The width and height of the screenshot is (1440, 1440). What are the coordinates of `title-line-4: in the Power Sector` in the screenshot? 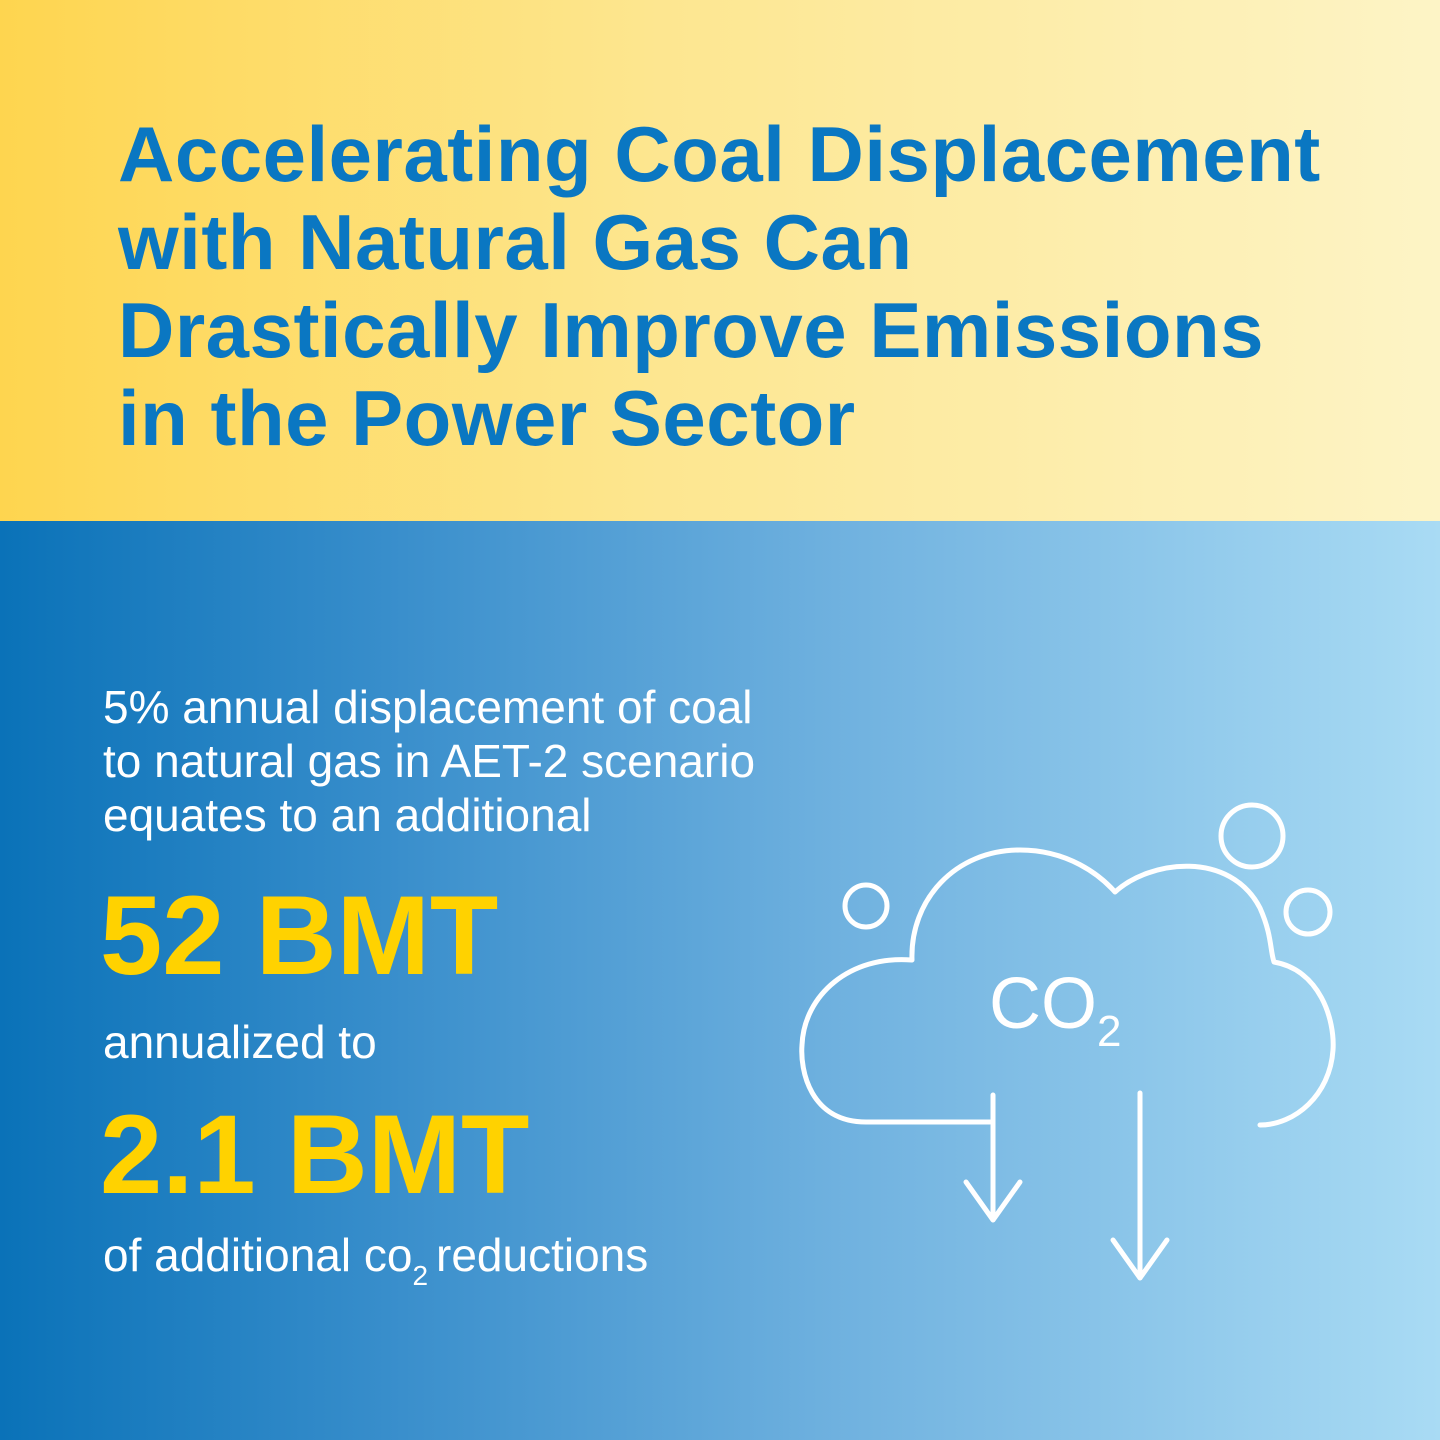 It's located at (487, 418).